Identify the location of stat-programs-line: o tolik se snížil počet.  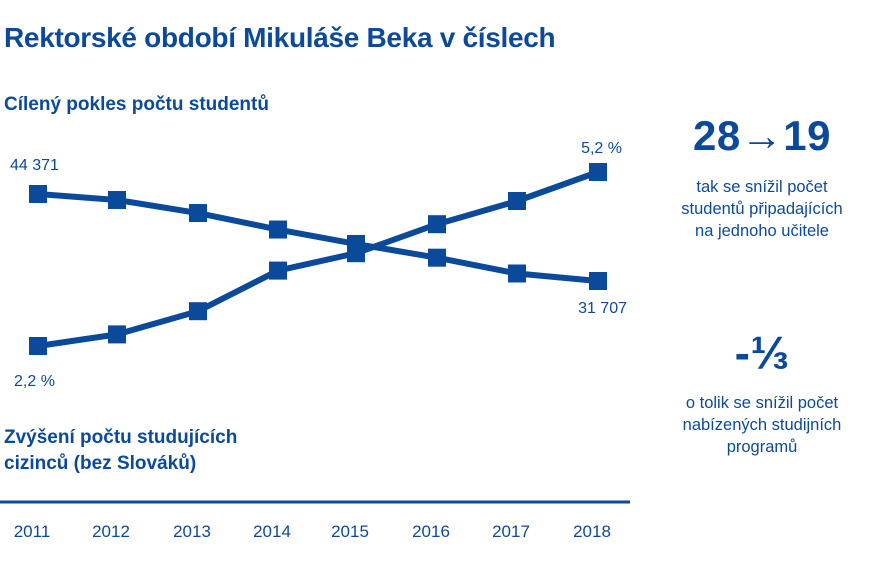
(762, 403).